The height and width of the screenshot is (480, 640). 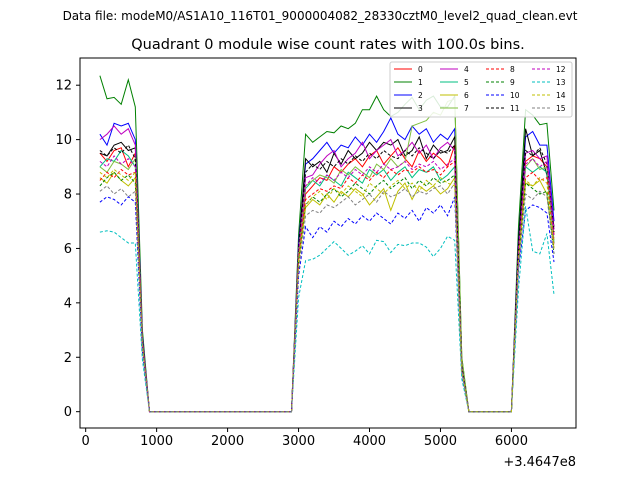 What do you see at coordinates (68, 412) in the screenshot?
I see `y-tick-label: 0` at bounding box center [68, 412].